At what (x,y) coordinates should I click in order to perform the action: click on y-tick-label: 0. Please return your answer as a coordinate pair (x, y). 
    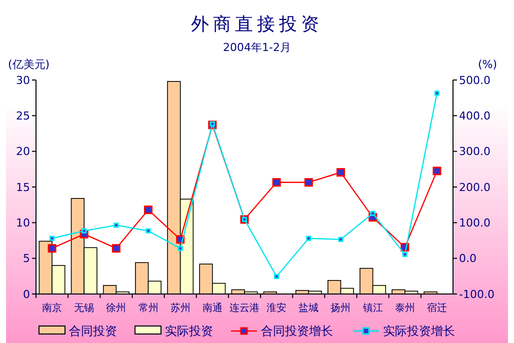
    Looking at the image, I should click on (26, 294).